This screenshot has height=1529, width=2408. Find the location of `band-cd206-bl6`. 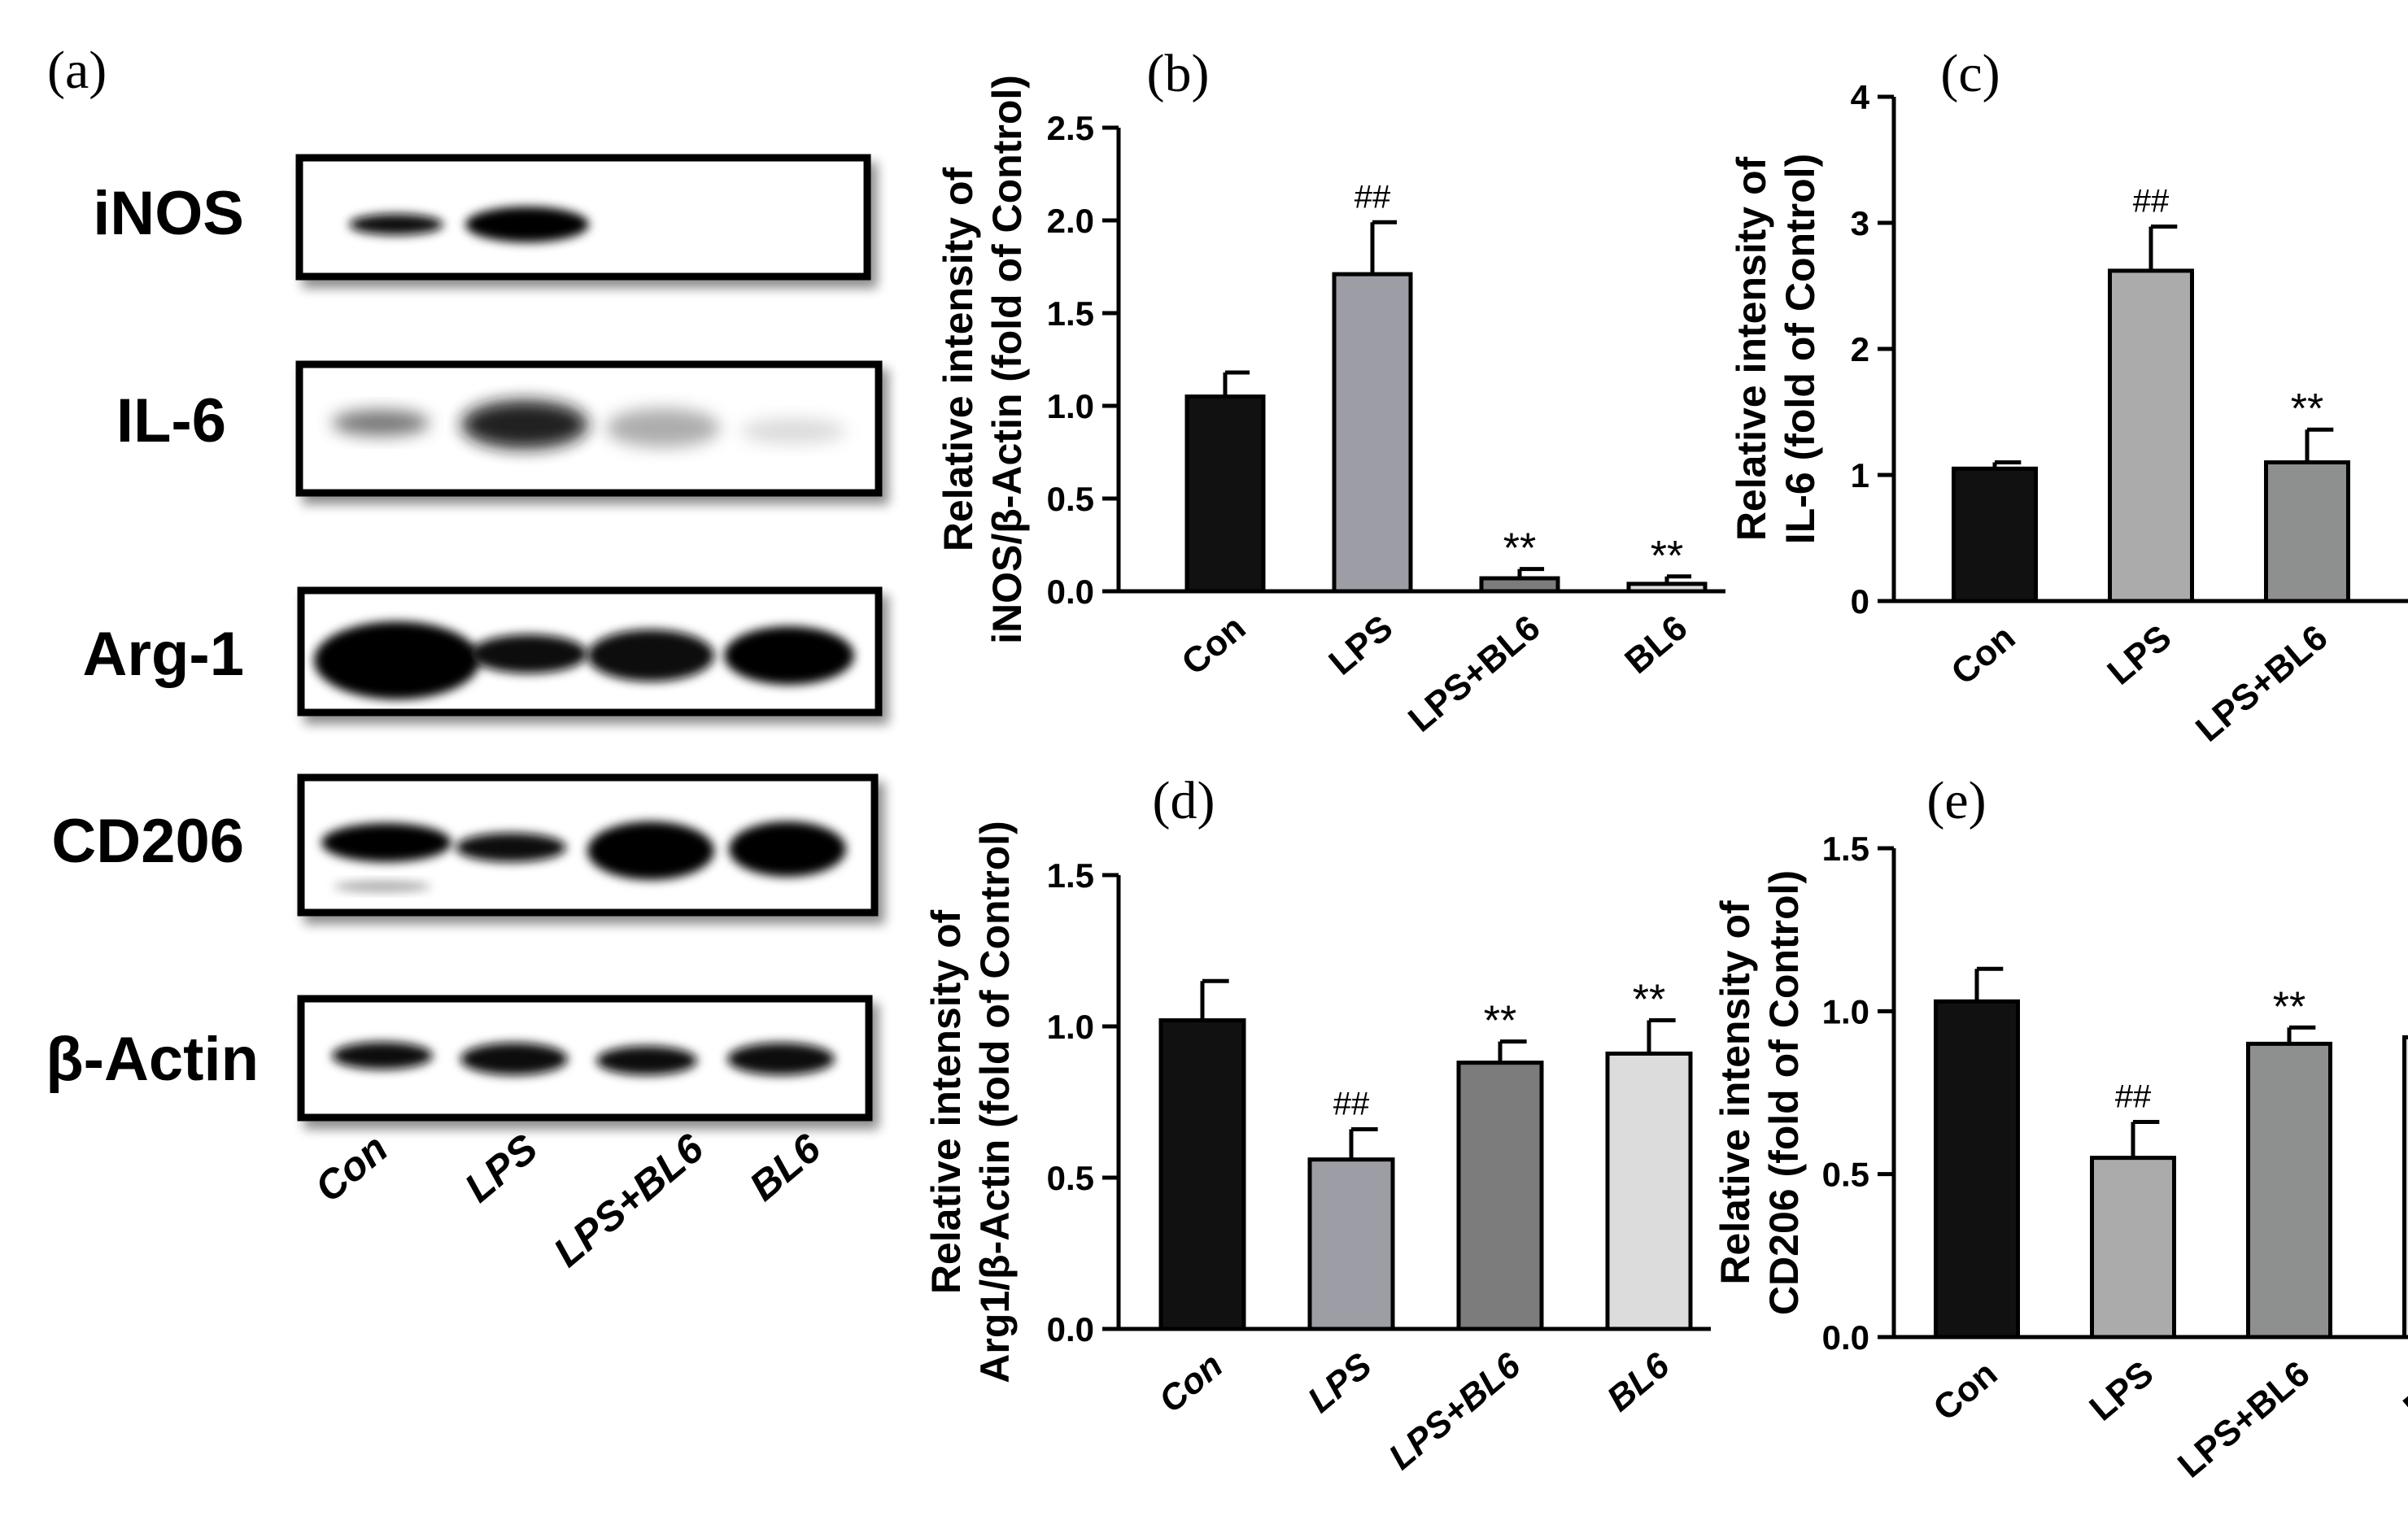

band-cd206-bl6 is located at coordinates (787, 849).